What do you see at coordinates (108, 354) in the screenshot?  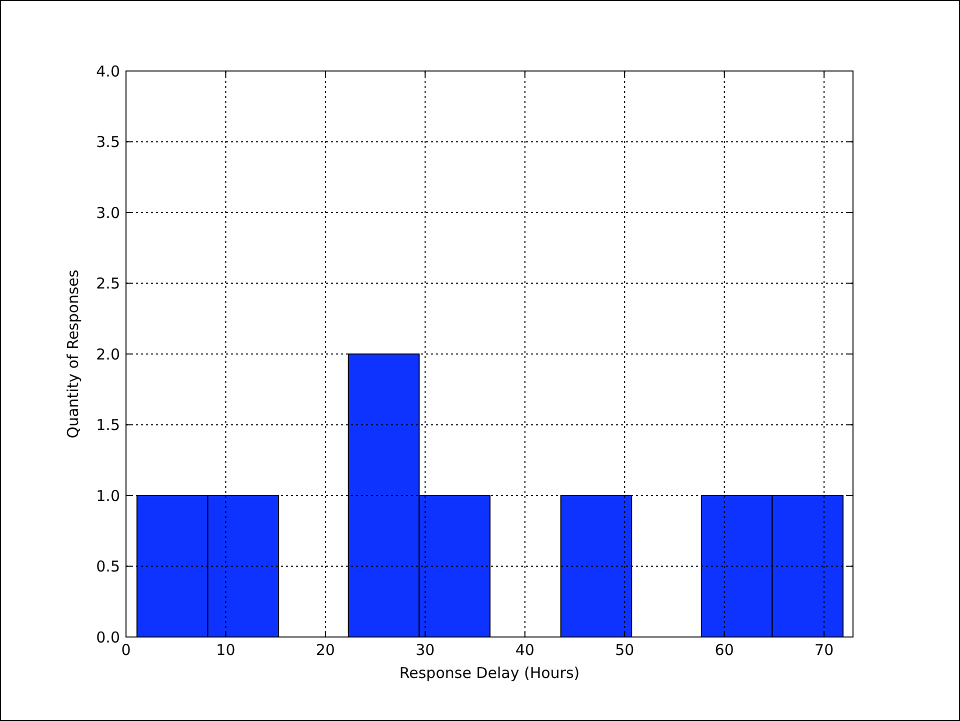 I see `y-tick-label: 2.0` at bounding box center [108, 354].